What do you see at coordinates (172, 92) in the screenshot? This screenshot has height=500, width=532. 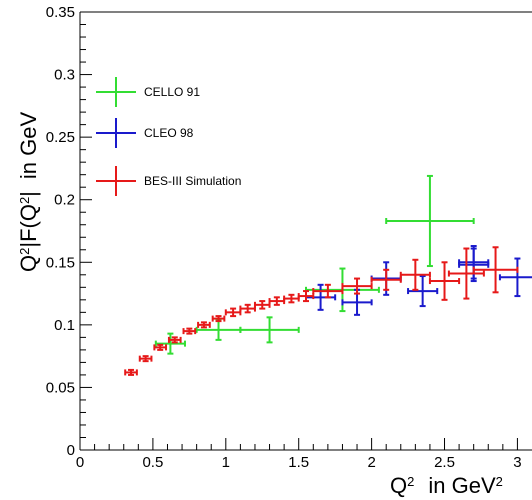 I see `legend-label: CELLO 91` at bounding box center [172, 92].